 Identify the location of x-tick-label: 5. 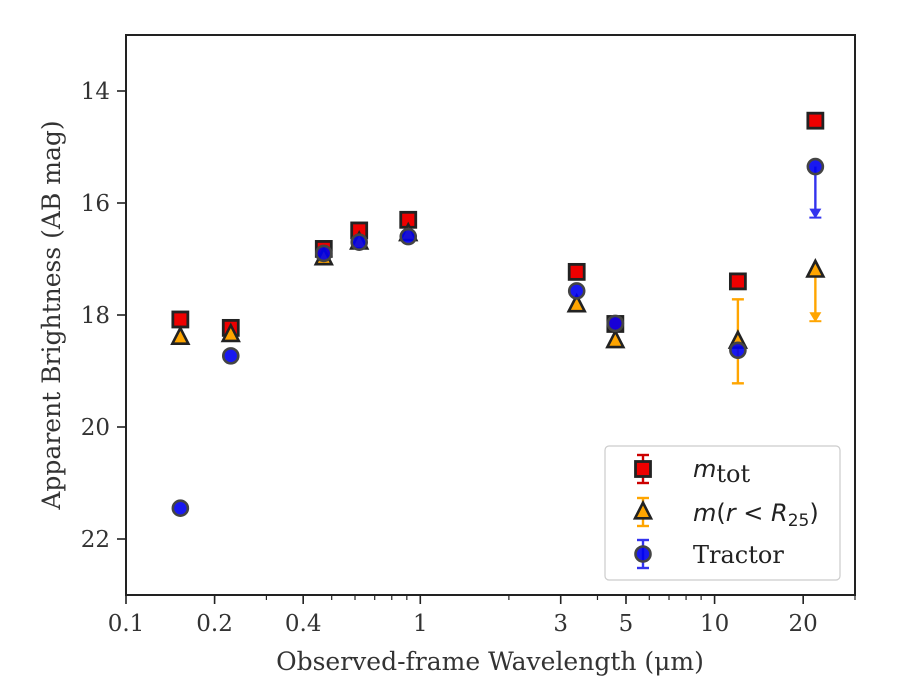
(626, 624).